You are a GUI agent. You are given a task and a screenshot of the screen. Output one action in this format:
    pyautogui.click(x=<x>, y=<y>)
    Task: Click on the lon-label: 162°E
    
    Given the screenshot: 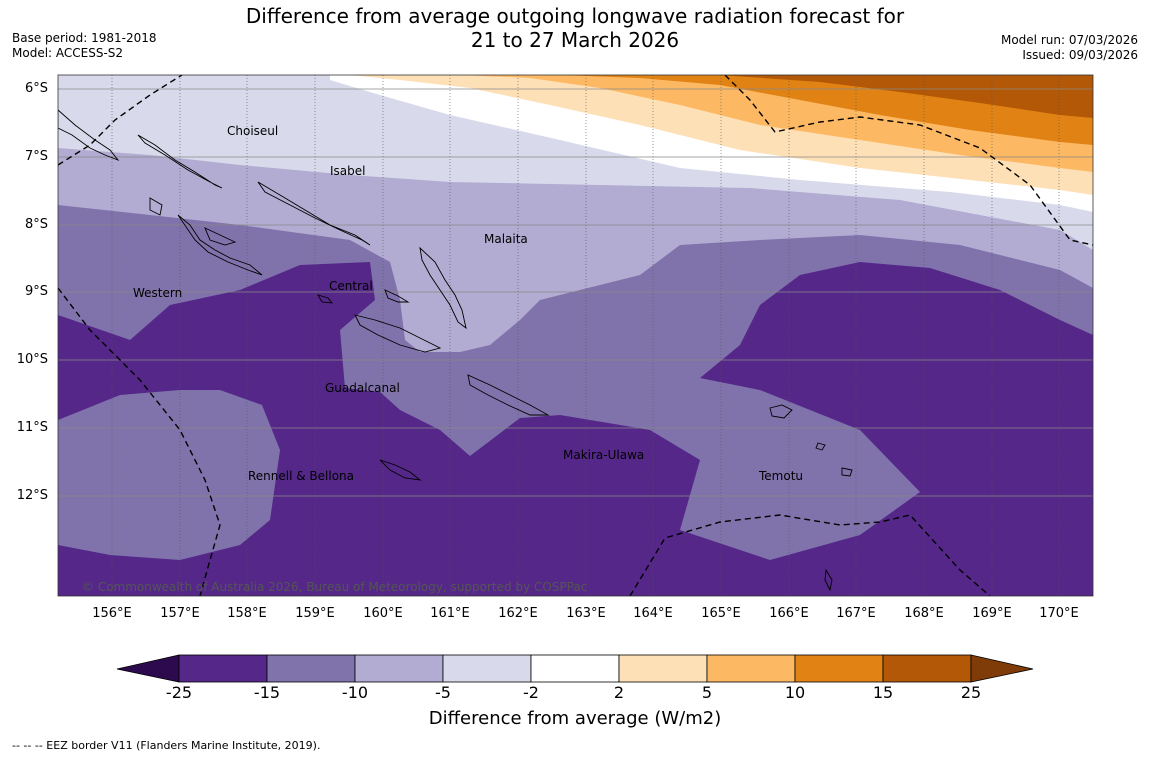 What is the action you would take?
    pyautogui.click(x=518, y=613)
    